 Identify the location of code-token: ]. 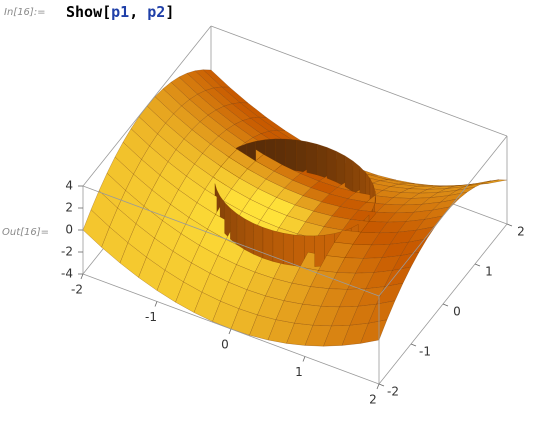
(169, 12).